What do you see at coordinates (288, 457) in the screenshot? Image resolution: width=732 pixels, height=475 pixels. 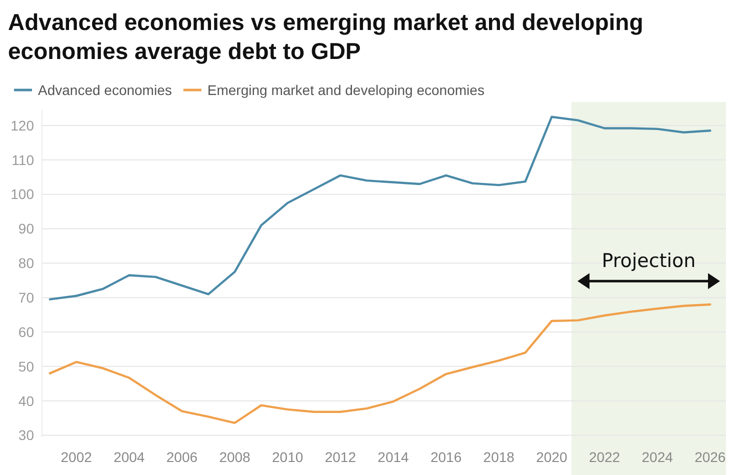 I see `x-tick-label: 2010` at bounding box center [288, 457].